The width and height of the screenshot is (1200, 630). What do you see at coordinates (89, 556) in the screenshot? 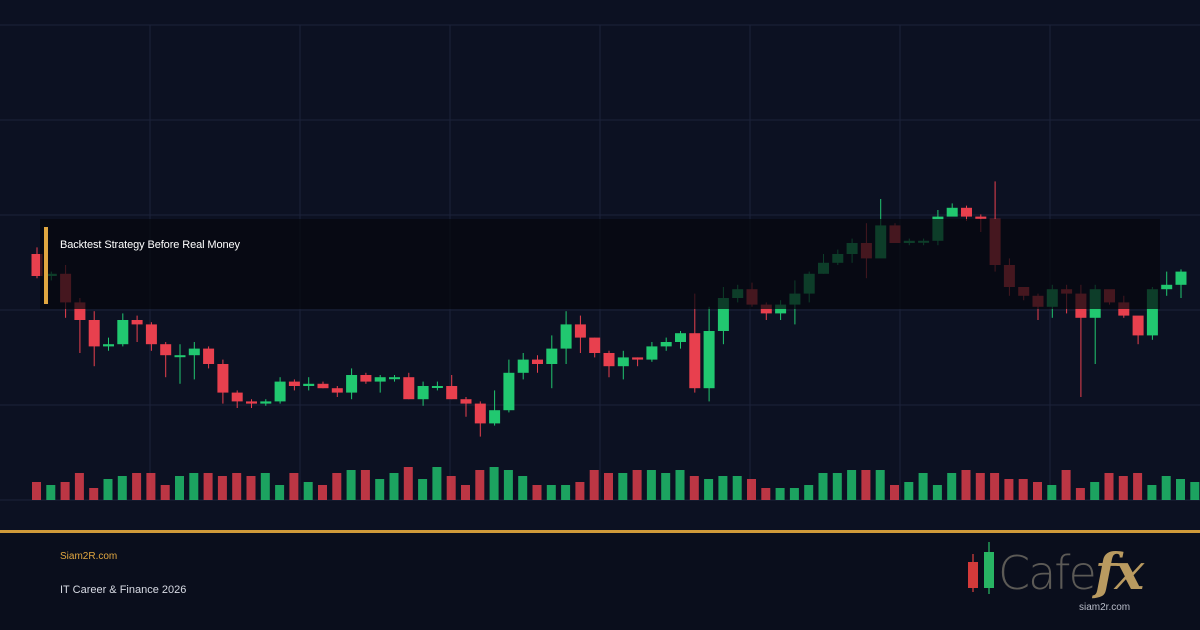
I see `footer-site-link: Siam2R.com` at bounding box center [89, 556].